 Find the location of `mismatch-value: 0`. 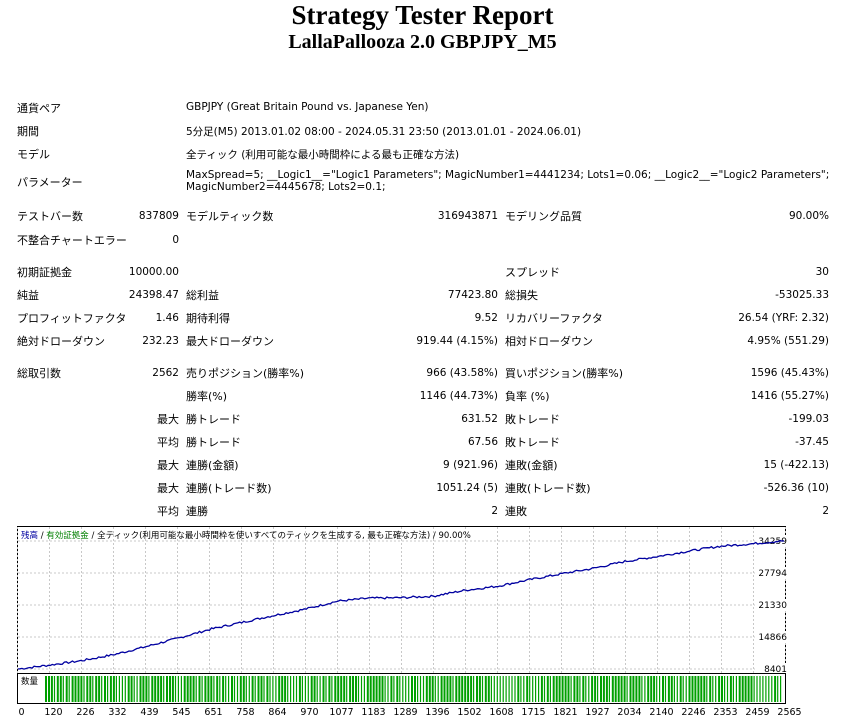

mismatch-value: 0 is located at coordinates (175, 240).